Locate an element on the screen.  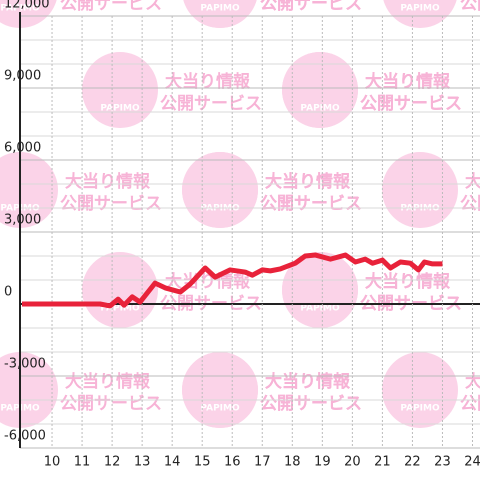
x-tick-label: 21 is located at coordinates (382, 462).